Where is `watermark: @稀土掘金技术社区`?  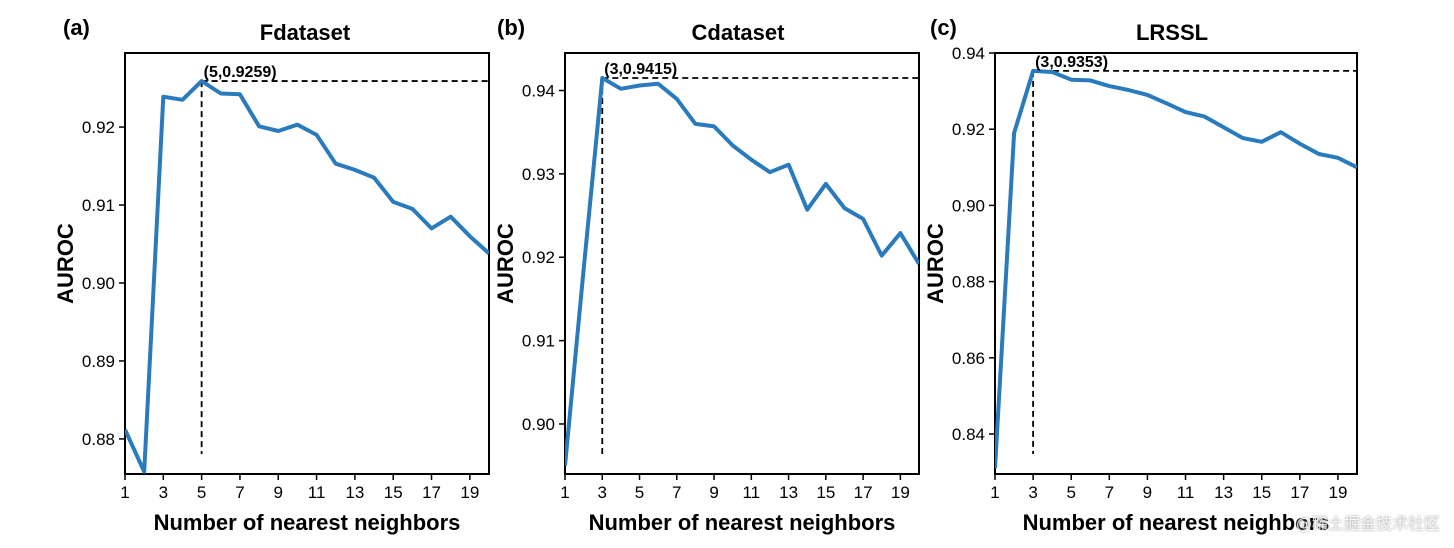 watermark: @稀土掘金技术社区 is located at coordinates (1367, 523).